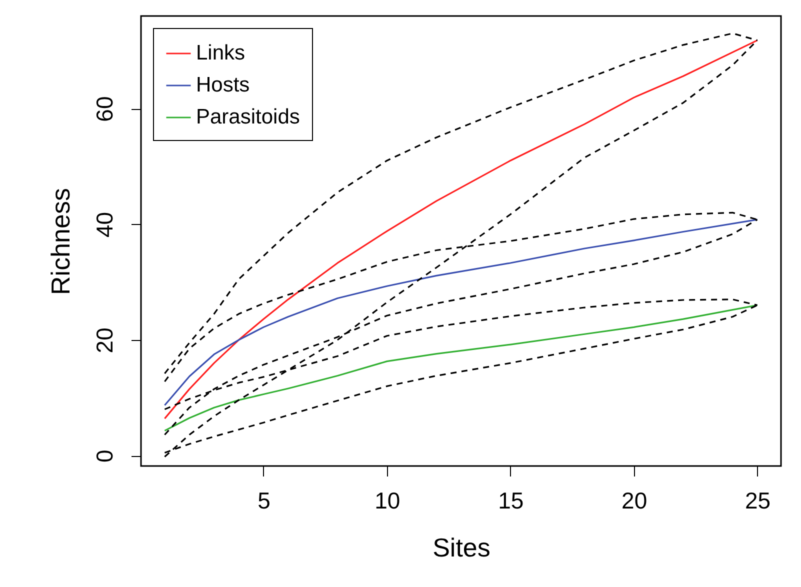 The width and height of the screenshot is (801, 587). Describe the element at coordinates (105, 225) in the screenshot. I see `y-tick-label: 40` at that location.